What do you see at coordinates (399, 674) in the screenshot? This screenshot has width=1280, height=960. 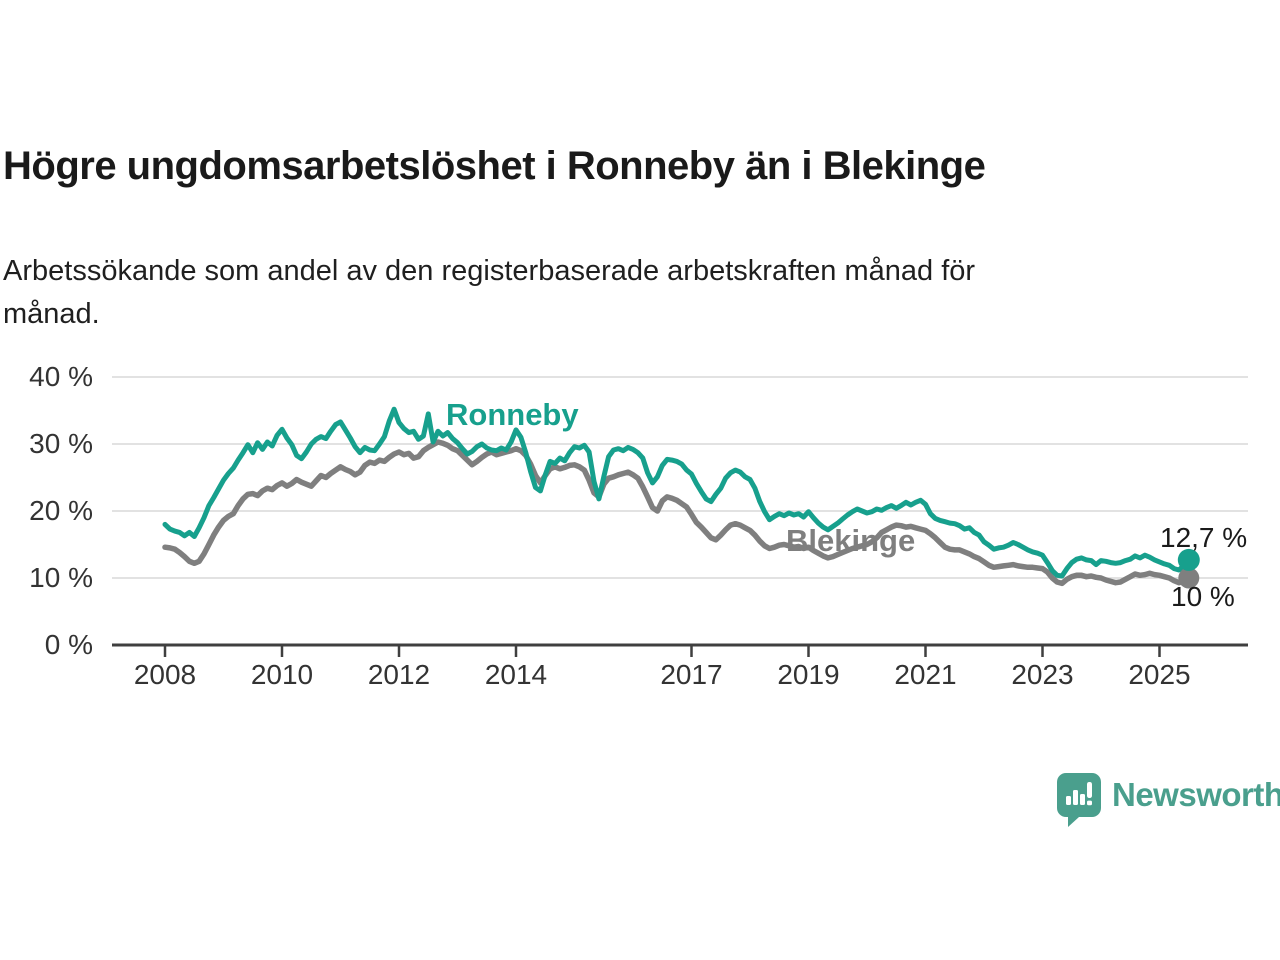 I see `x-axis-tick-label-2012: 2012` at bounding box center [399, 674].